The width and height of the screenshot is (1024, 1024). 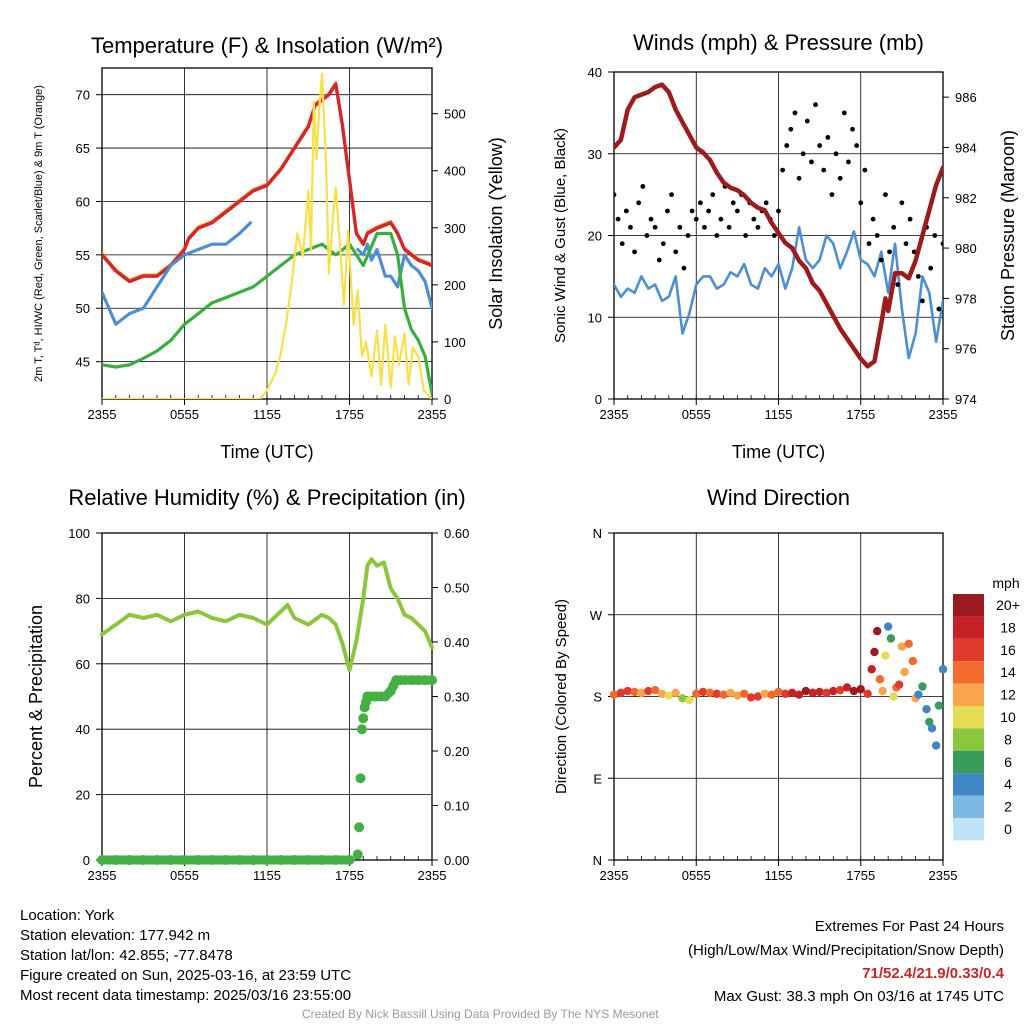 I want to click on extremes-values: 71/52.4/21.9/0.33/0.4, so click(x=933, y=973).